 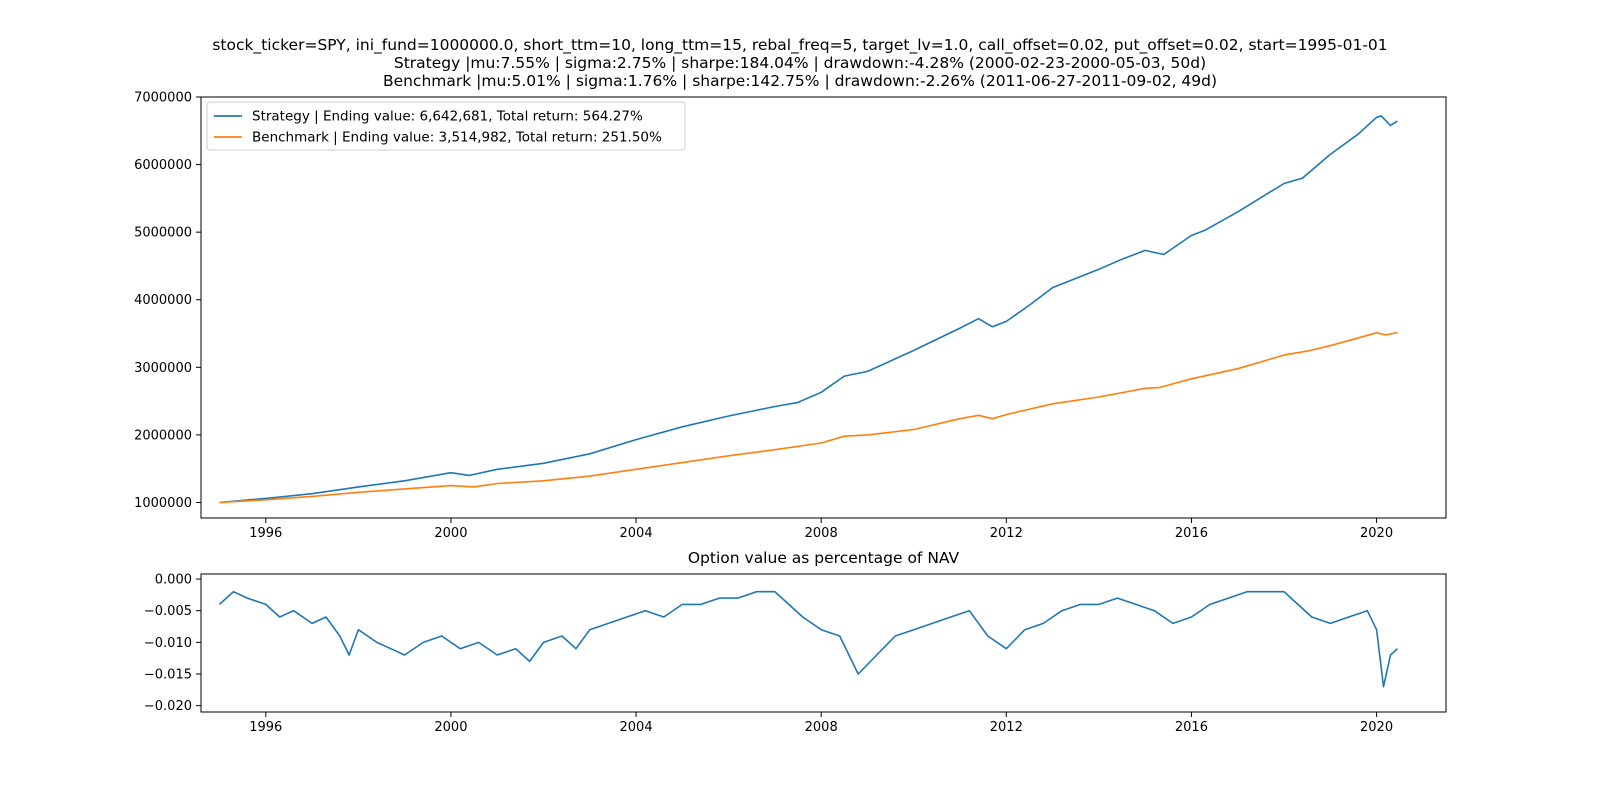 What do you see at coordinates (163, 98) in the screenshot?
I see `y-tick-label: 7000000` at bounding box center [163, 98].